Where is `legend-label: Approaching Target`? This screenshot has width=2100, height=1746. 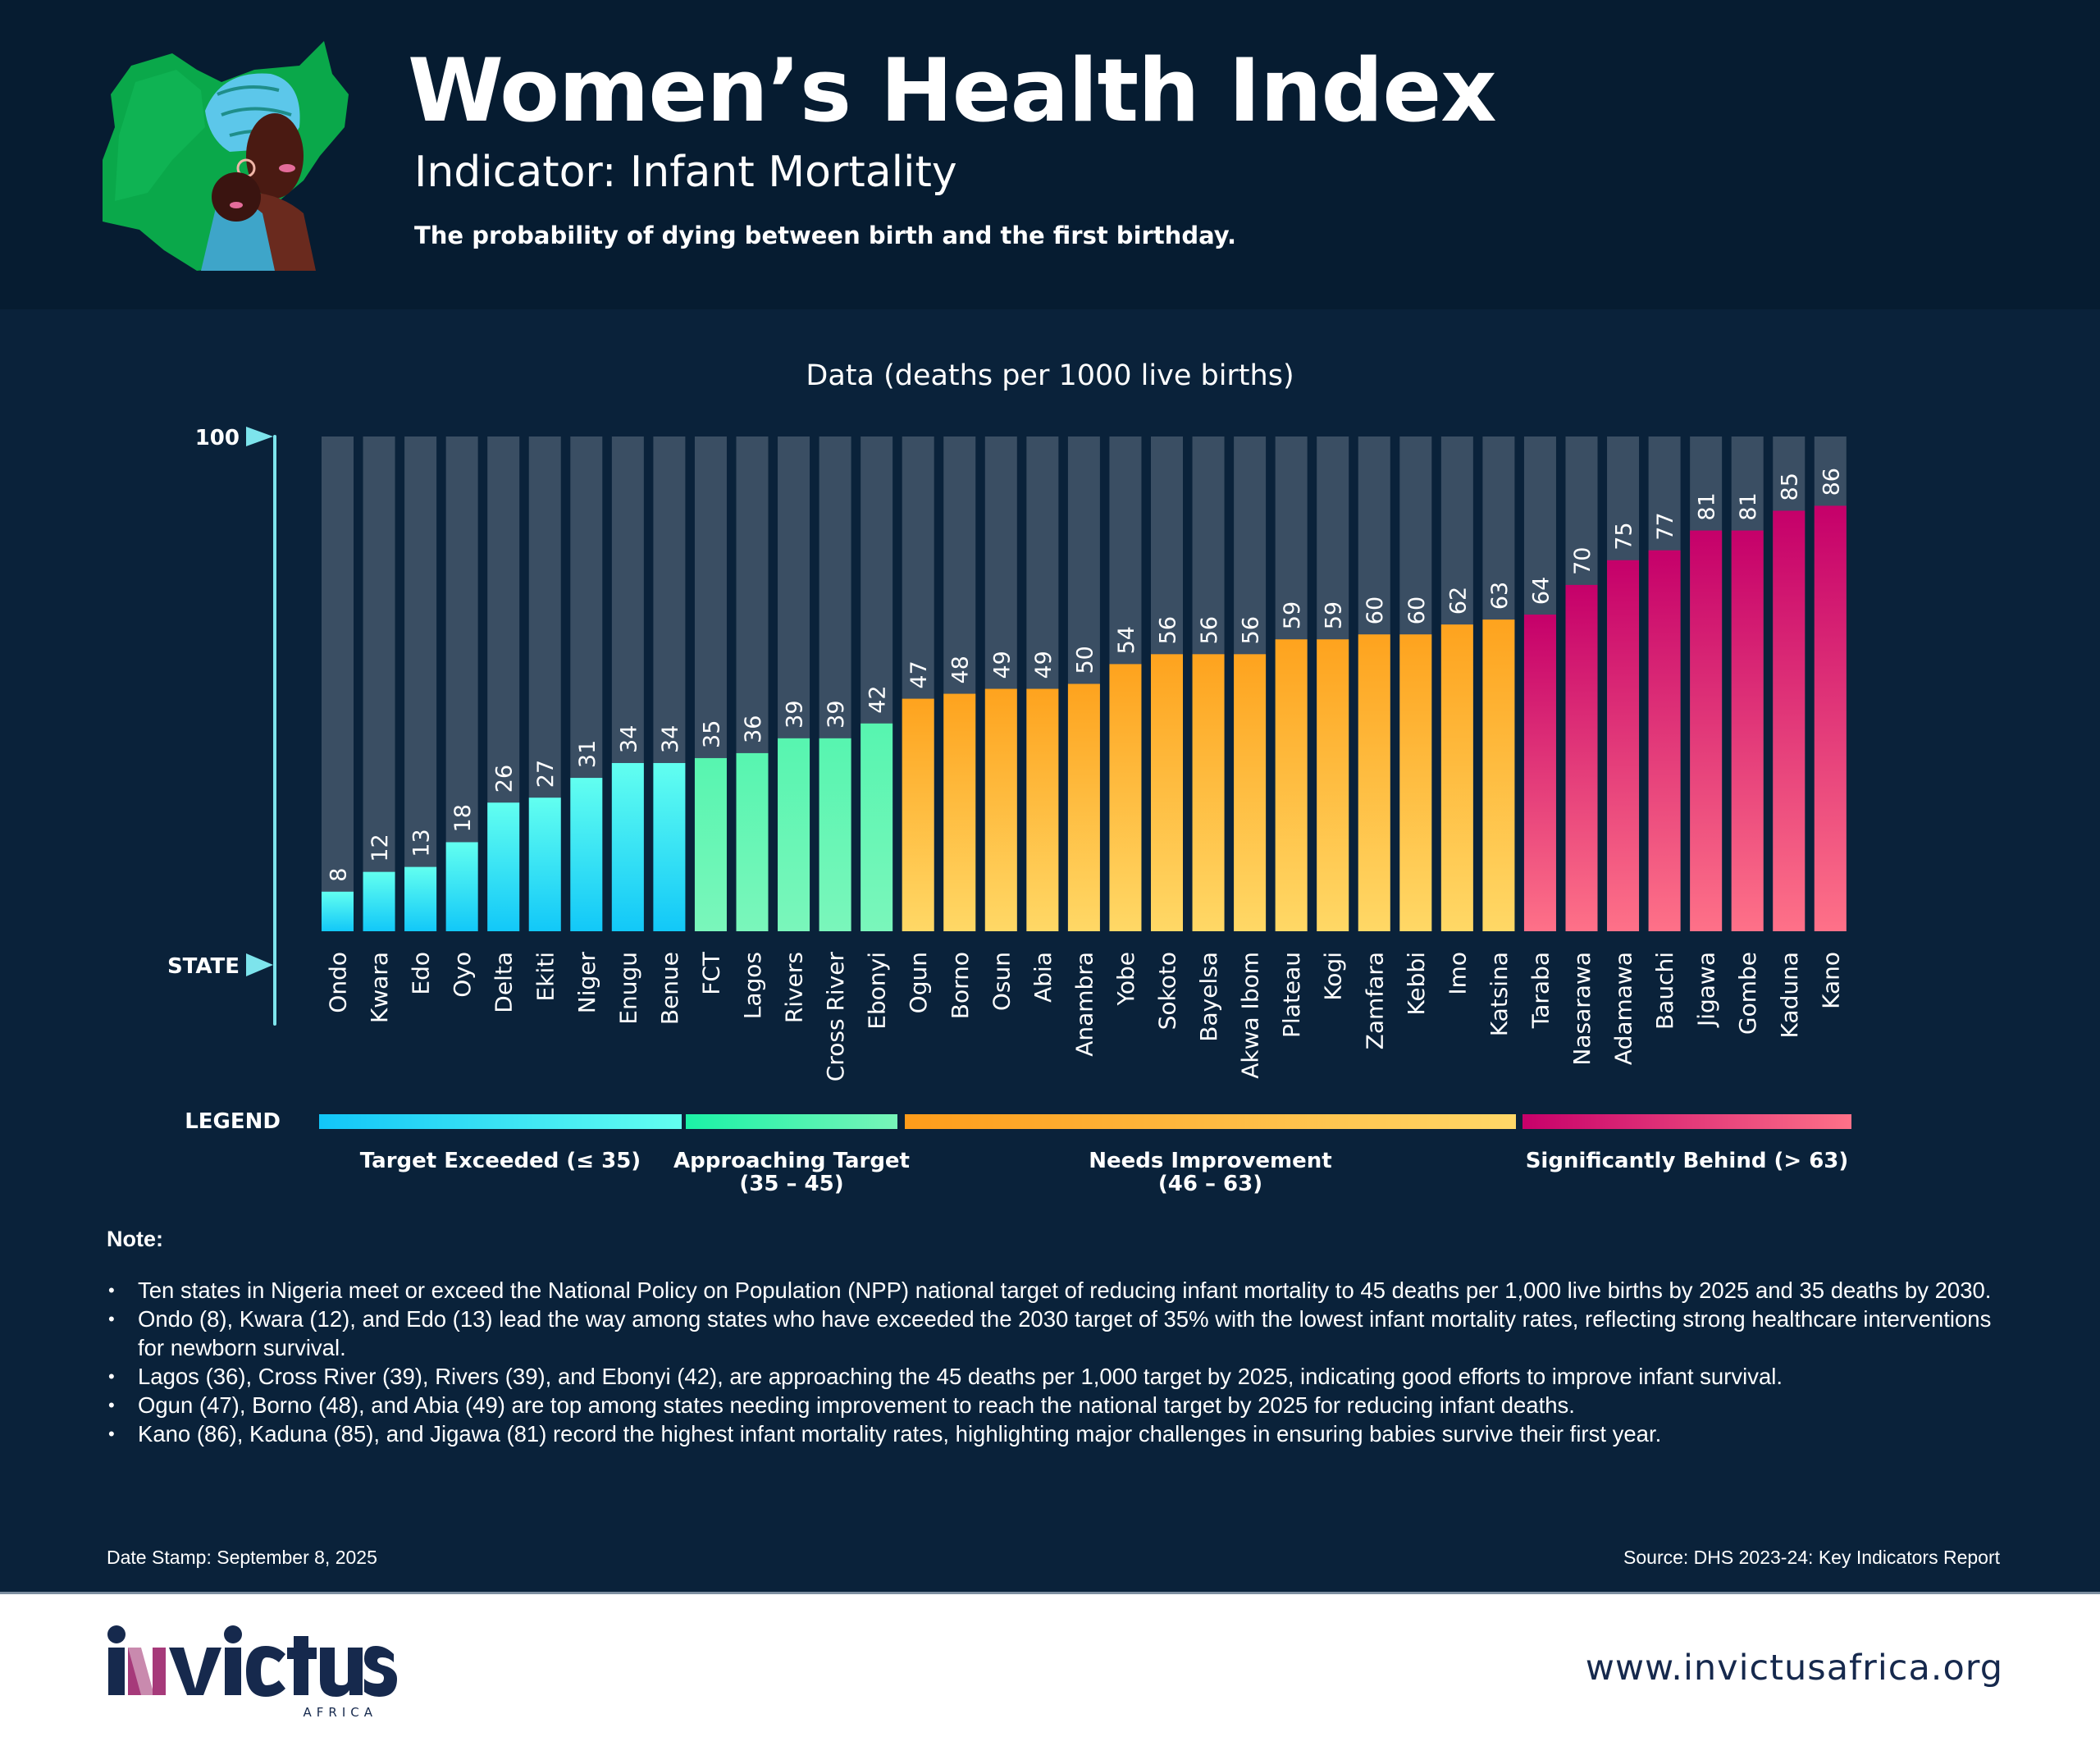 legend-label: Approaching Target is located at coordinates (792, 1161).